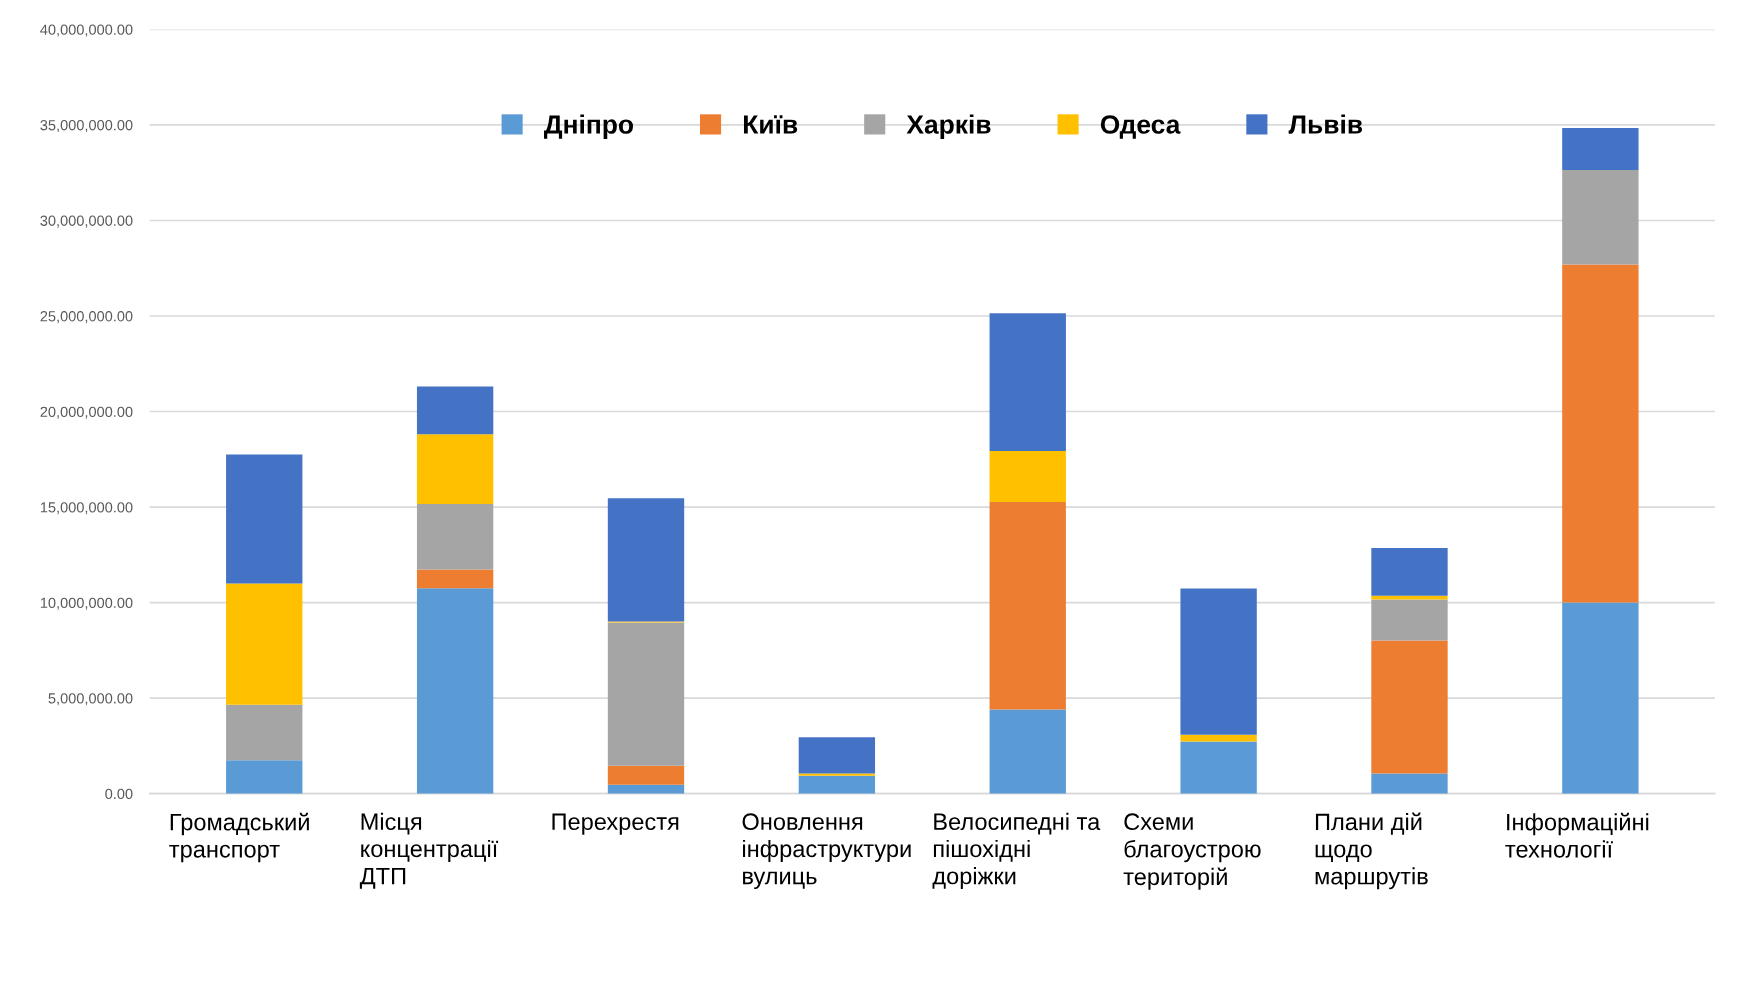 This screenshot has height=981, width=1741. What do you see at coordinates (1016, 851) in the screenshot?
I see `x-tick-label: Велосипедні та пішохідні доріжки` at bounding box center [1016, 851].